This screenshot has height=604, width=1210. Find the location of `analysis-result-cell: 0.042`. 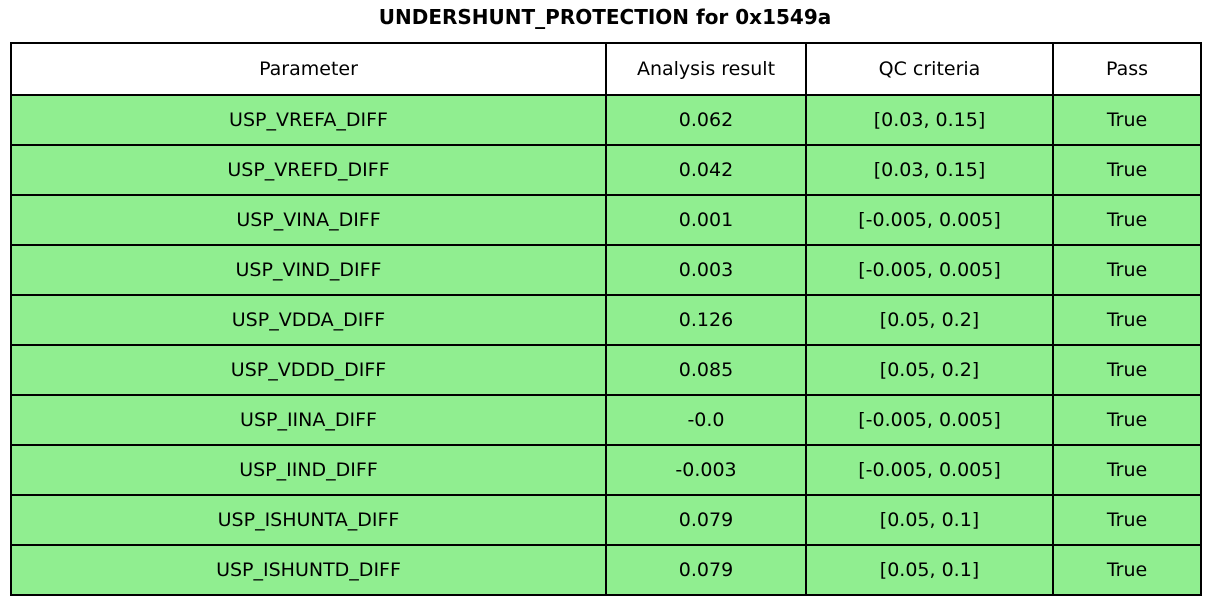

analysis-result-cell: 0.042 is located at coordinates (706, 170).